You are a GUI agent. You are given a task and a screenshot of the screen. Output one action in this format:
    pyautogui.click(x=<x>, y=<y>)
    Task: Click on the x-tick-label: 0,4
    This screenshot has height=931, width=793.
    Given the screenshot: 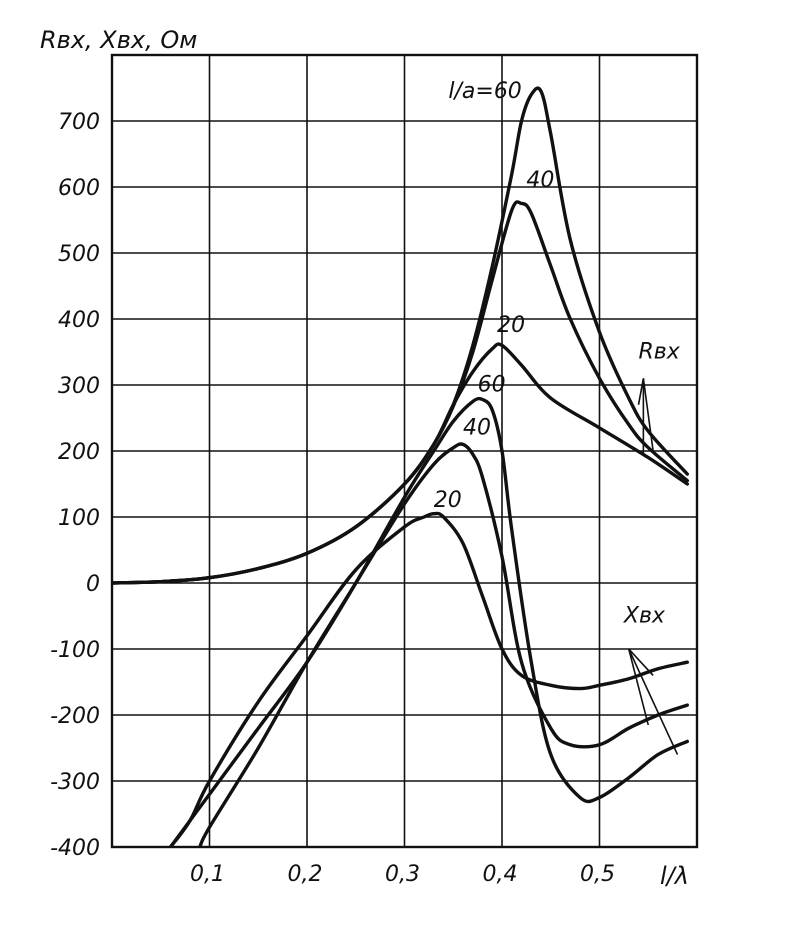 What is the action you would take?
    pyautogui.click(x=500, y=874)
    